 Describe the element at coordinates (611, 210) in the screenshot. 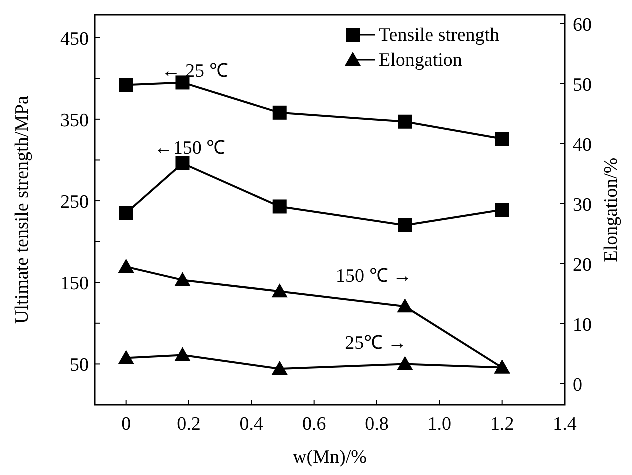

I see `y2-axis-title: Elongation/%` at that location.